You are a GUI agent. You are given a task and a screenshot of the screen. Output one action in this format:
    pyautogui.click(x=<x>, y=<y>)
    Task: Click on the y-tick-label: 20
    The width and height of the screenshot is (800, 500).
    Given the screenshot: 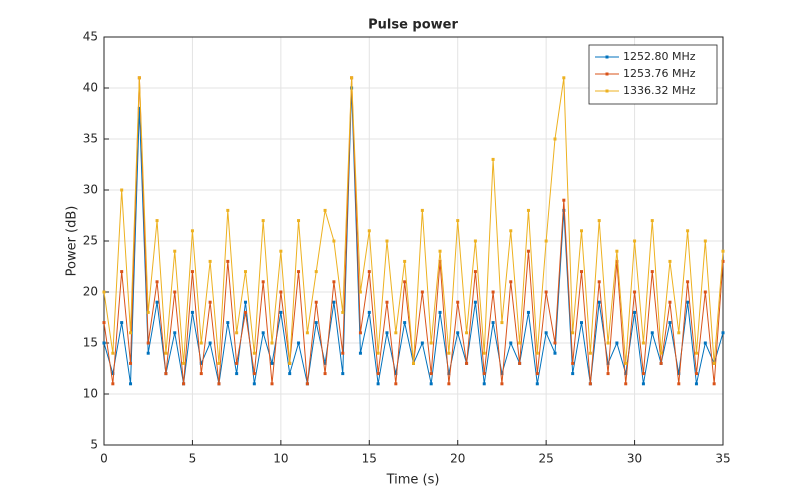 What is the action you would take?
    pyautogui.click(x=90, y=292)
    